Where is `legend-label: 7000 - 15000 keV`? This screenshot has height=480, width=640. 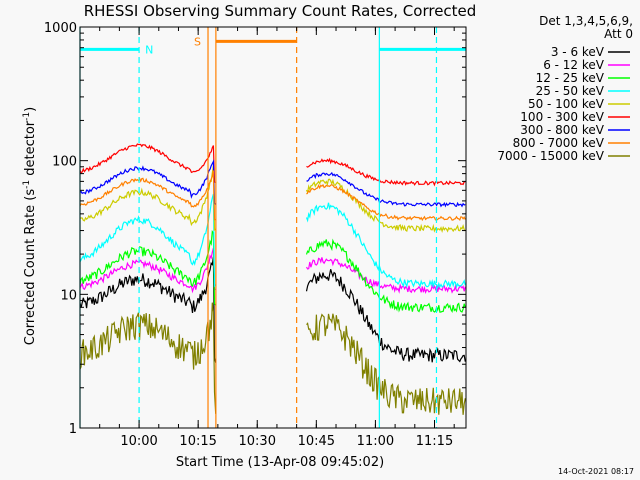
legend-label: 7000 - 15000 keV is located at coordinates (550, 156).